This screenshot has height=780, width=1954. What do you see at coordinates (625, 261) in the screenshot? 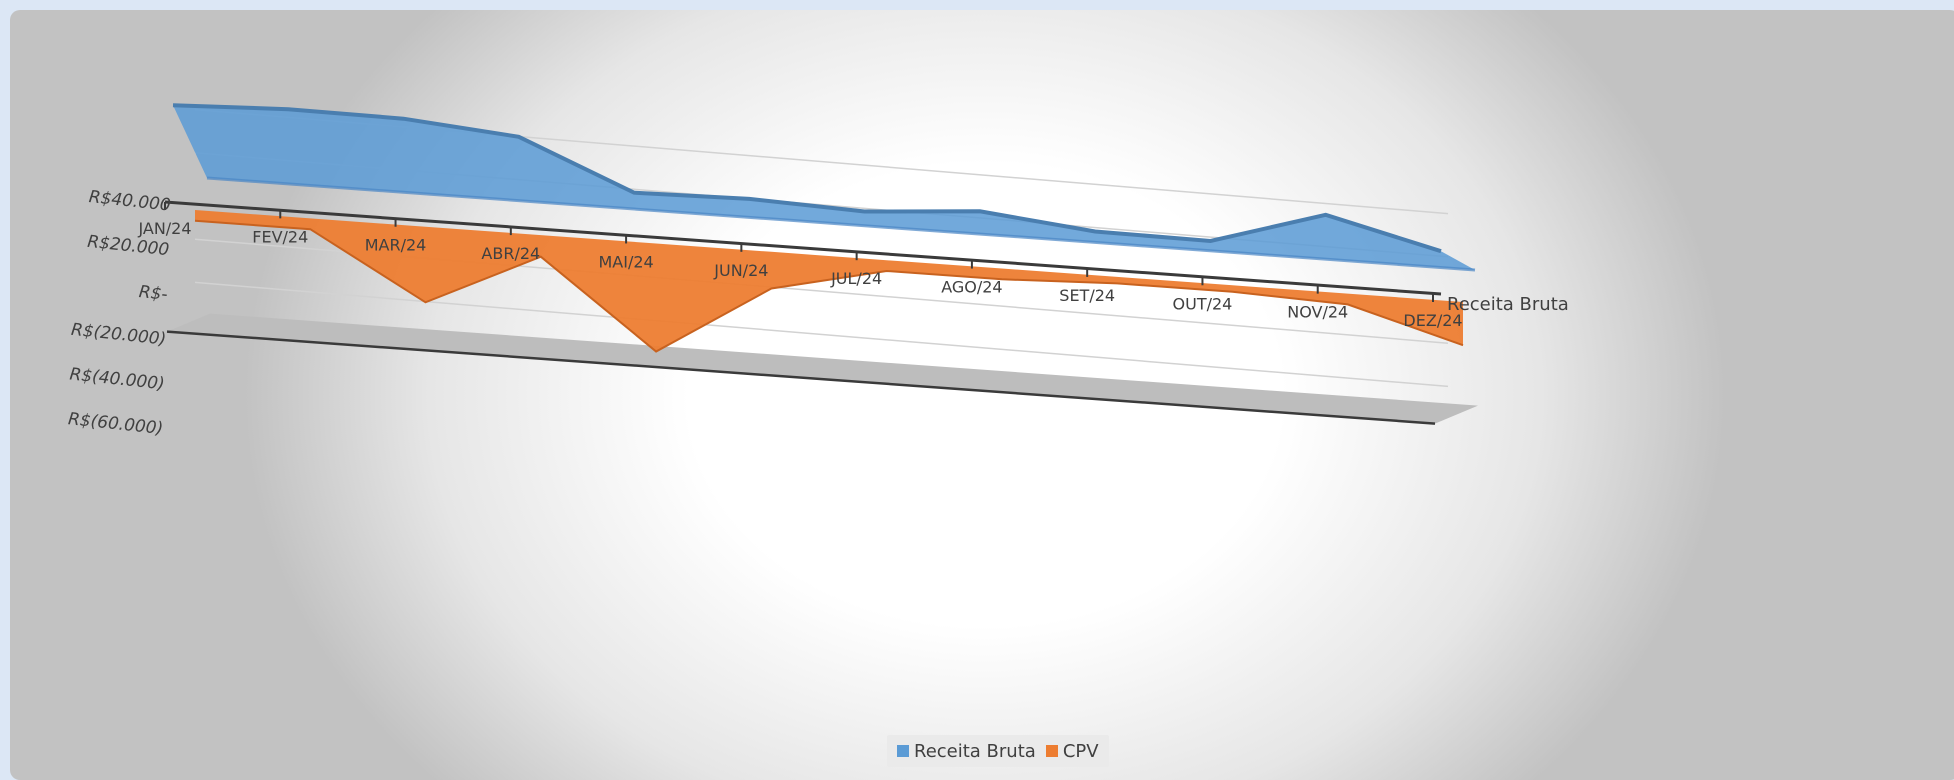
I see `x-tick-label: MAI/24` at bounding box center [625, 261].